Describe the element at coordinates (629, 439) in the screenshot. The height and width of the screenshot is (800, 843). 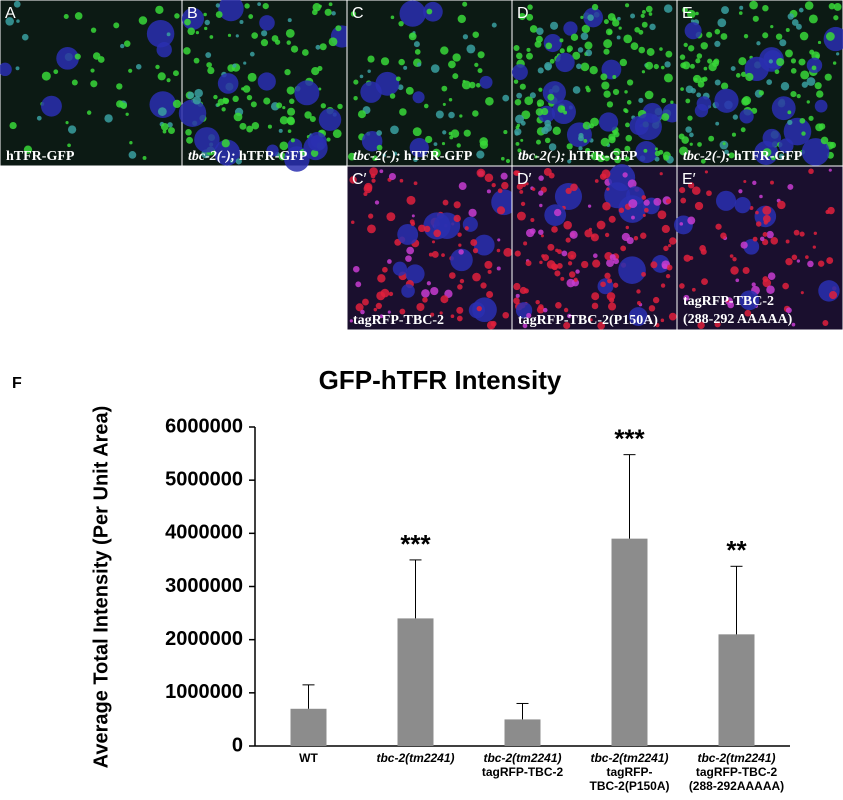
I see `significance: ***` at that location.